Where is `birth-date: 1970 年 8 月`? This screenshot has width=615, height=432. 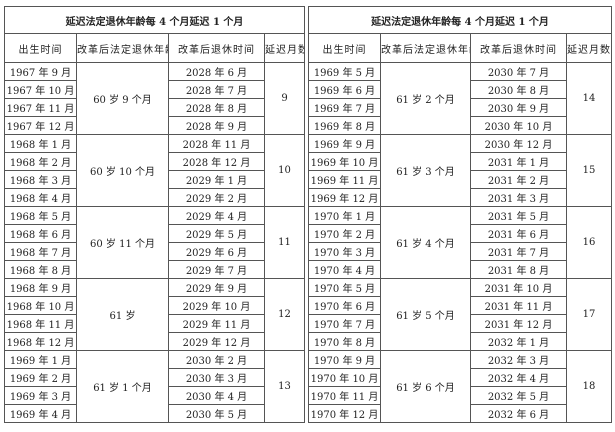
birth-date: 1970 年 8 月 is located at coordinates (344, 341).